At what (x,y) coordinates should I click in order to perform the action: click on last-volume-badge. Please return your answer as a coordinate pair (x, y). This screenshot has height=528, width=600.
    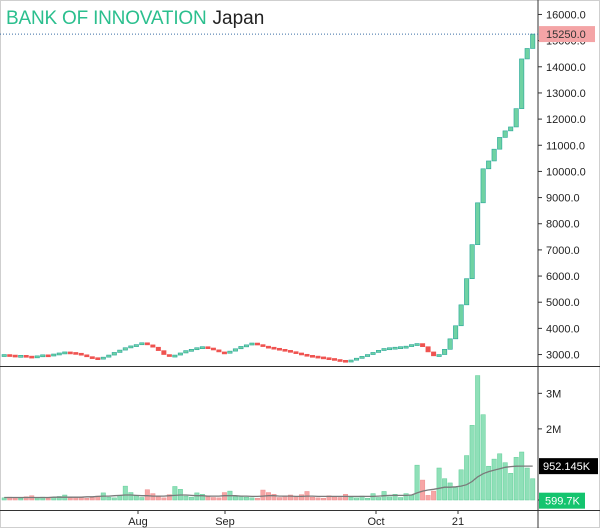
    Looking at the image, I should click on (562, 500).